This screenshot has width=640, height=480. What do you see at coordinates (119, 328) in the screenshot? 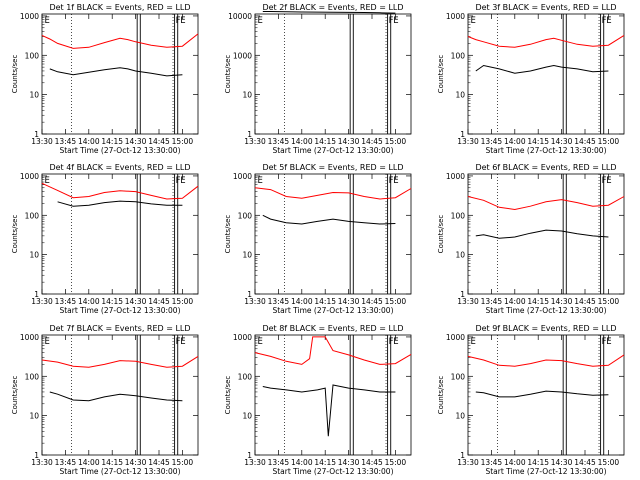
I see `panel-title: Det 7f BLACK = Events, RED = LLD` at bounding box center [119, 328].